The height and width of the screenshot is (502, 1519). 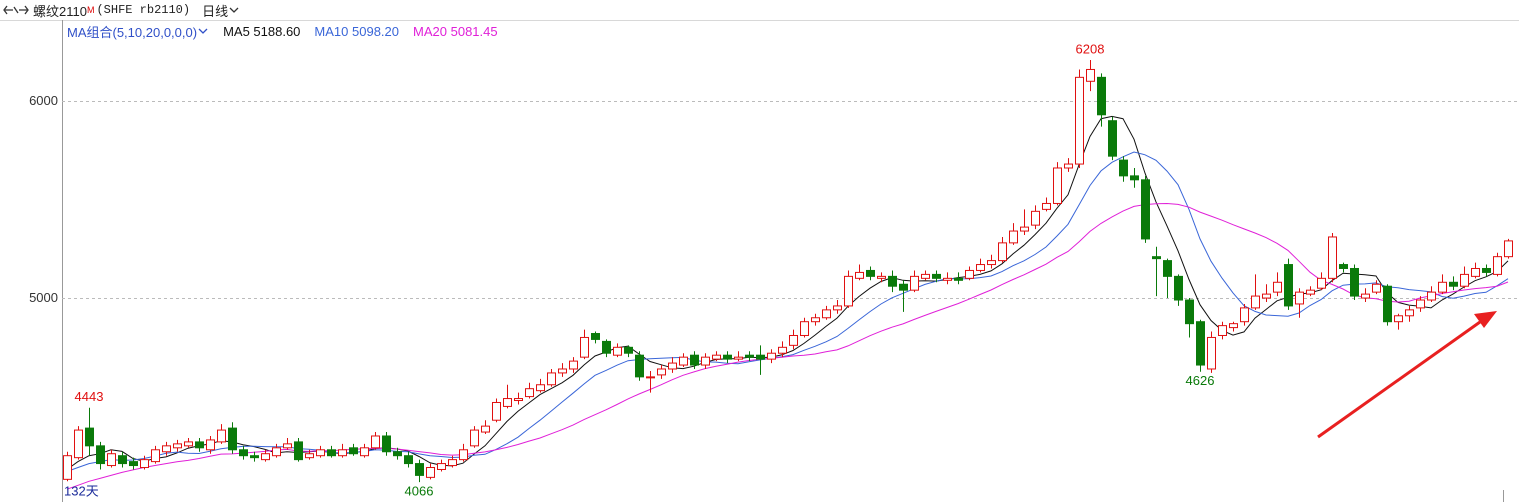 I want to click on period-chevron, so click(x=234, y=10).